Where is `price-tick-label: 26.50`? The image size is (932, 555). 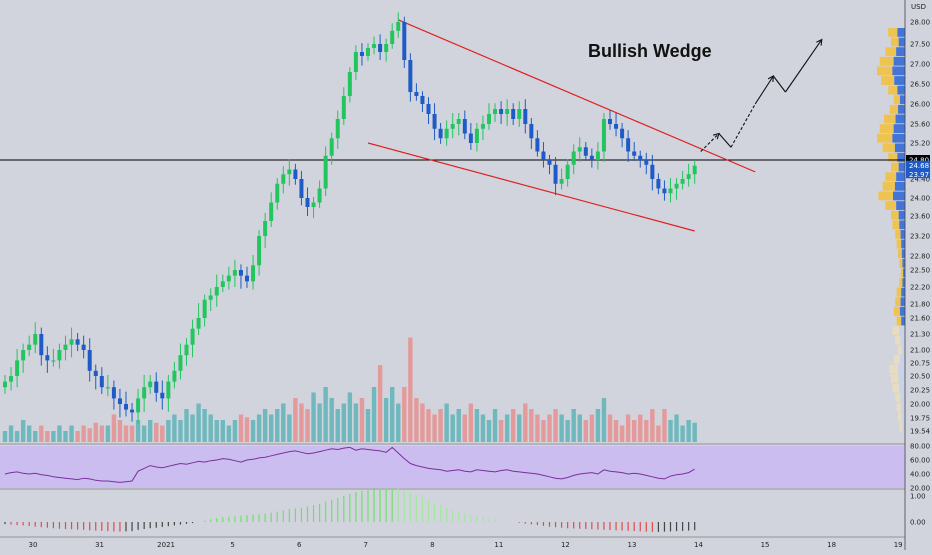
price-tick-label: 26.50 is located at coordinates (920, 85).